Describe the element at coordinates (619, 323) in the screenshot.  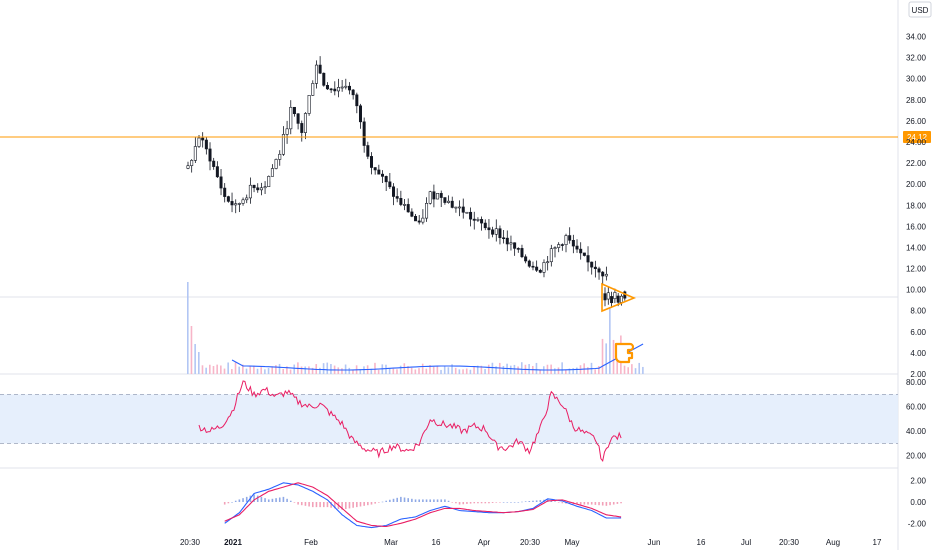
I see `annotations` at that location.